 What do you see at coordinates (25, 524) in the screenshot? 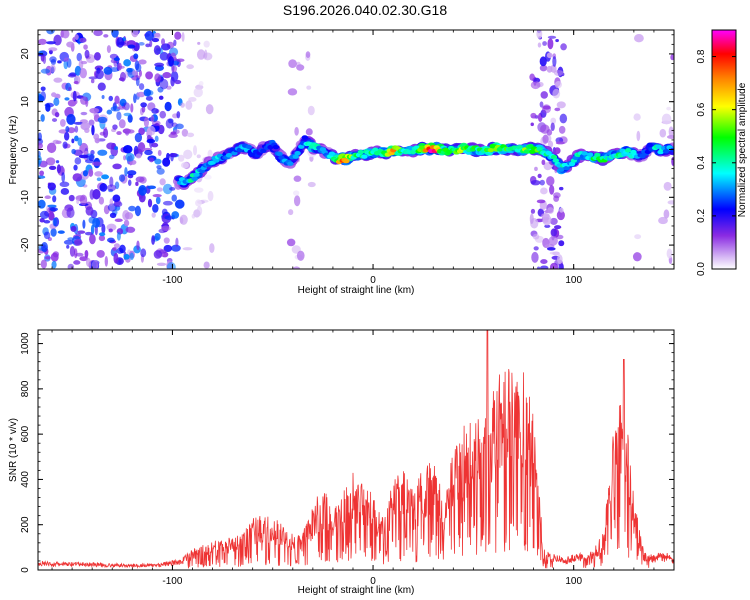
I see `snr-ytick-label: 200` at bounding box center [25, 524].